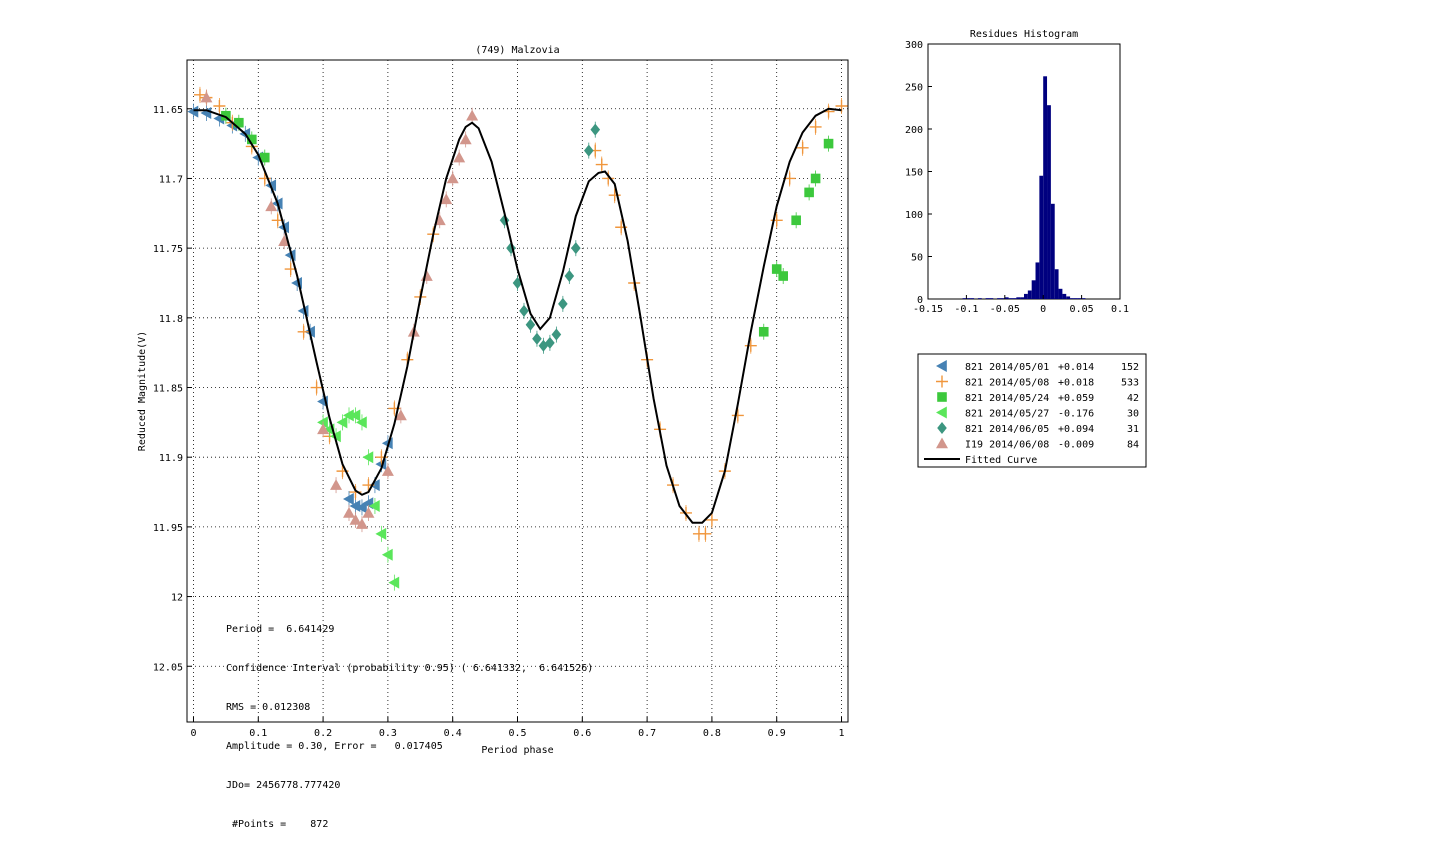 Image resolution: width=1440 pixels, height=844 pixels. Describe the element at coordinates (1076, 429) in the screenshot. I see `legend-offset: +0.094` at that location.